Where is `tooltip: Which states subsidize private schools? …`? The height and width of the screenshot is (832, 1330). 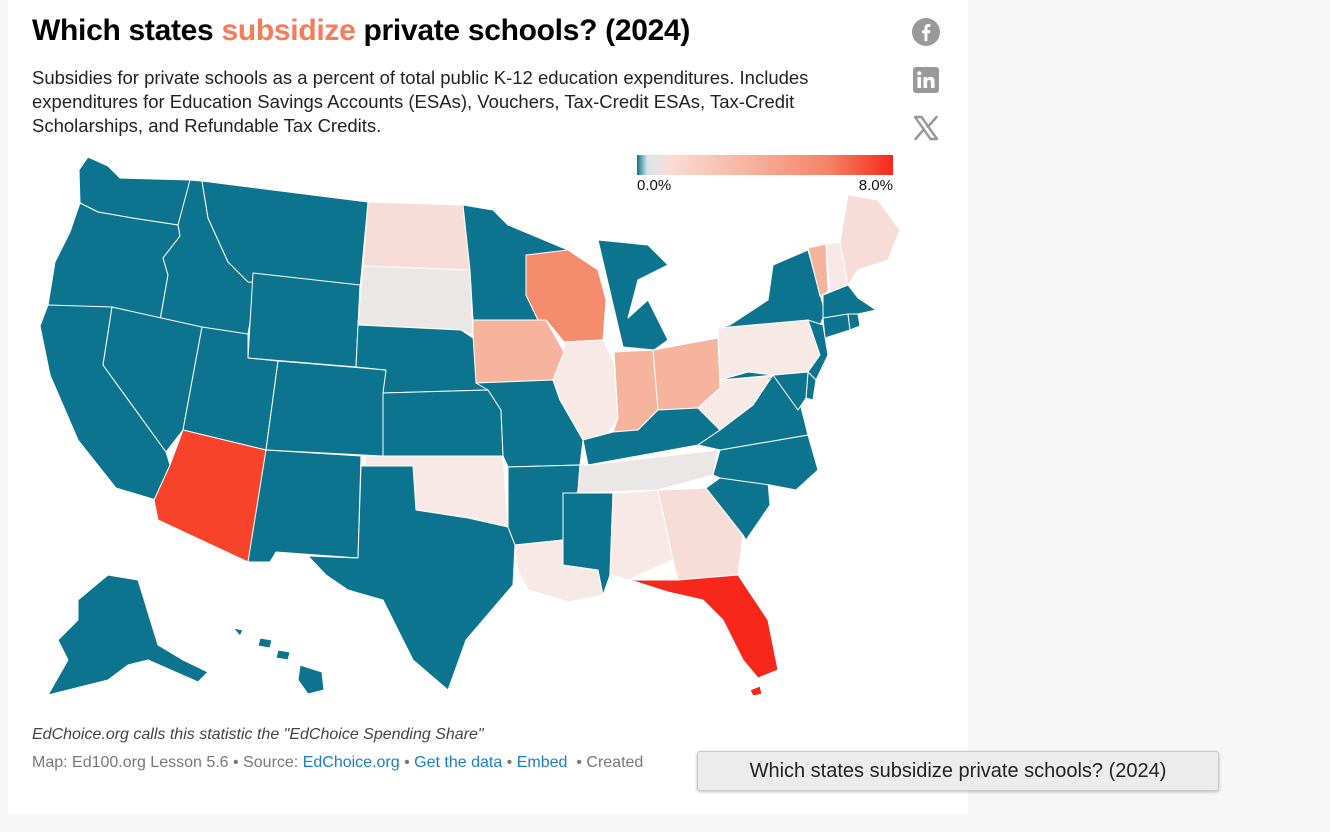
tooltip: Which states subsidize private schools? … is located at coordinates (958, 771).